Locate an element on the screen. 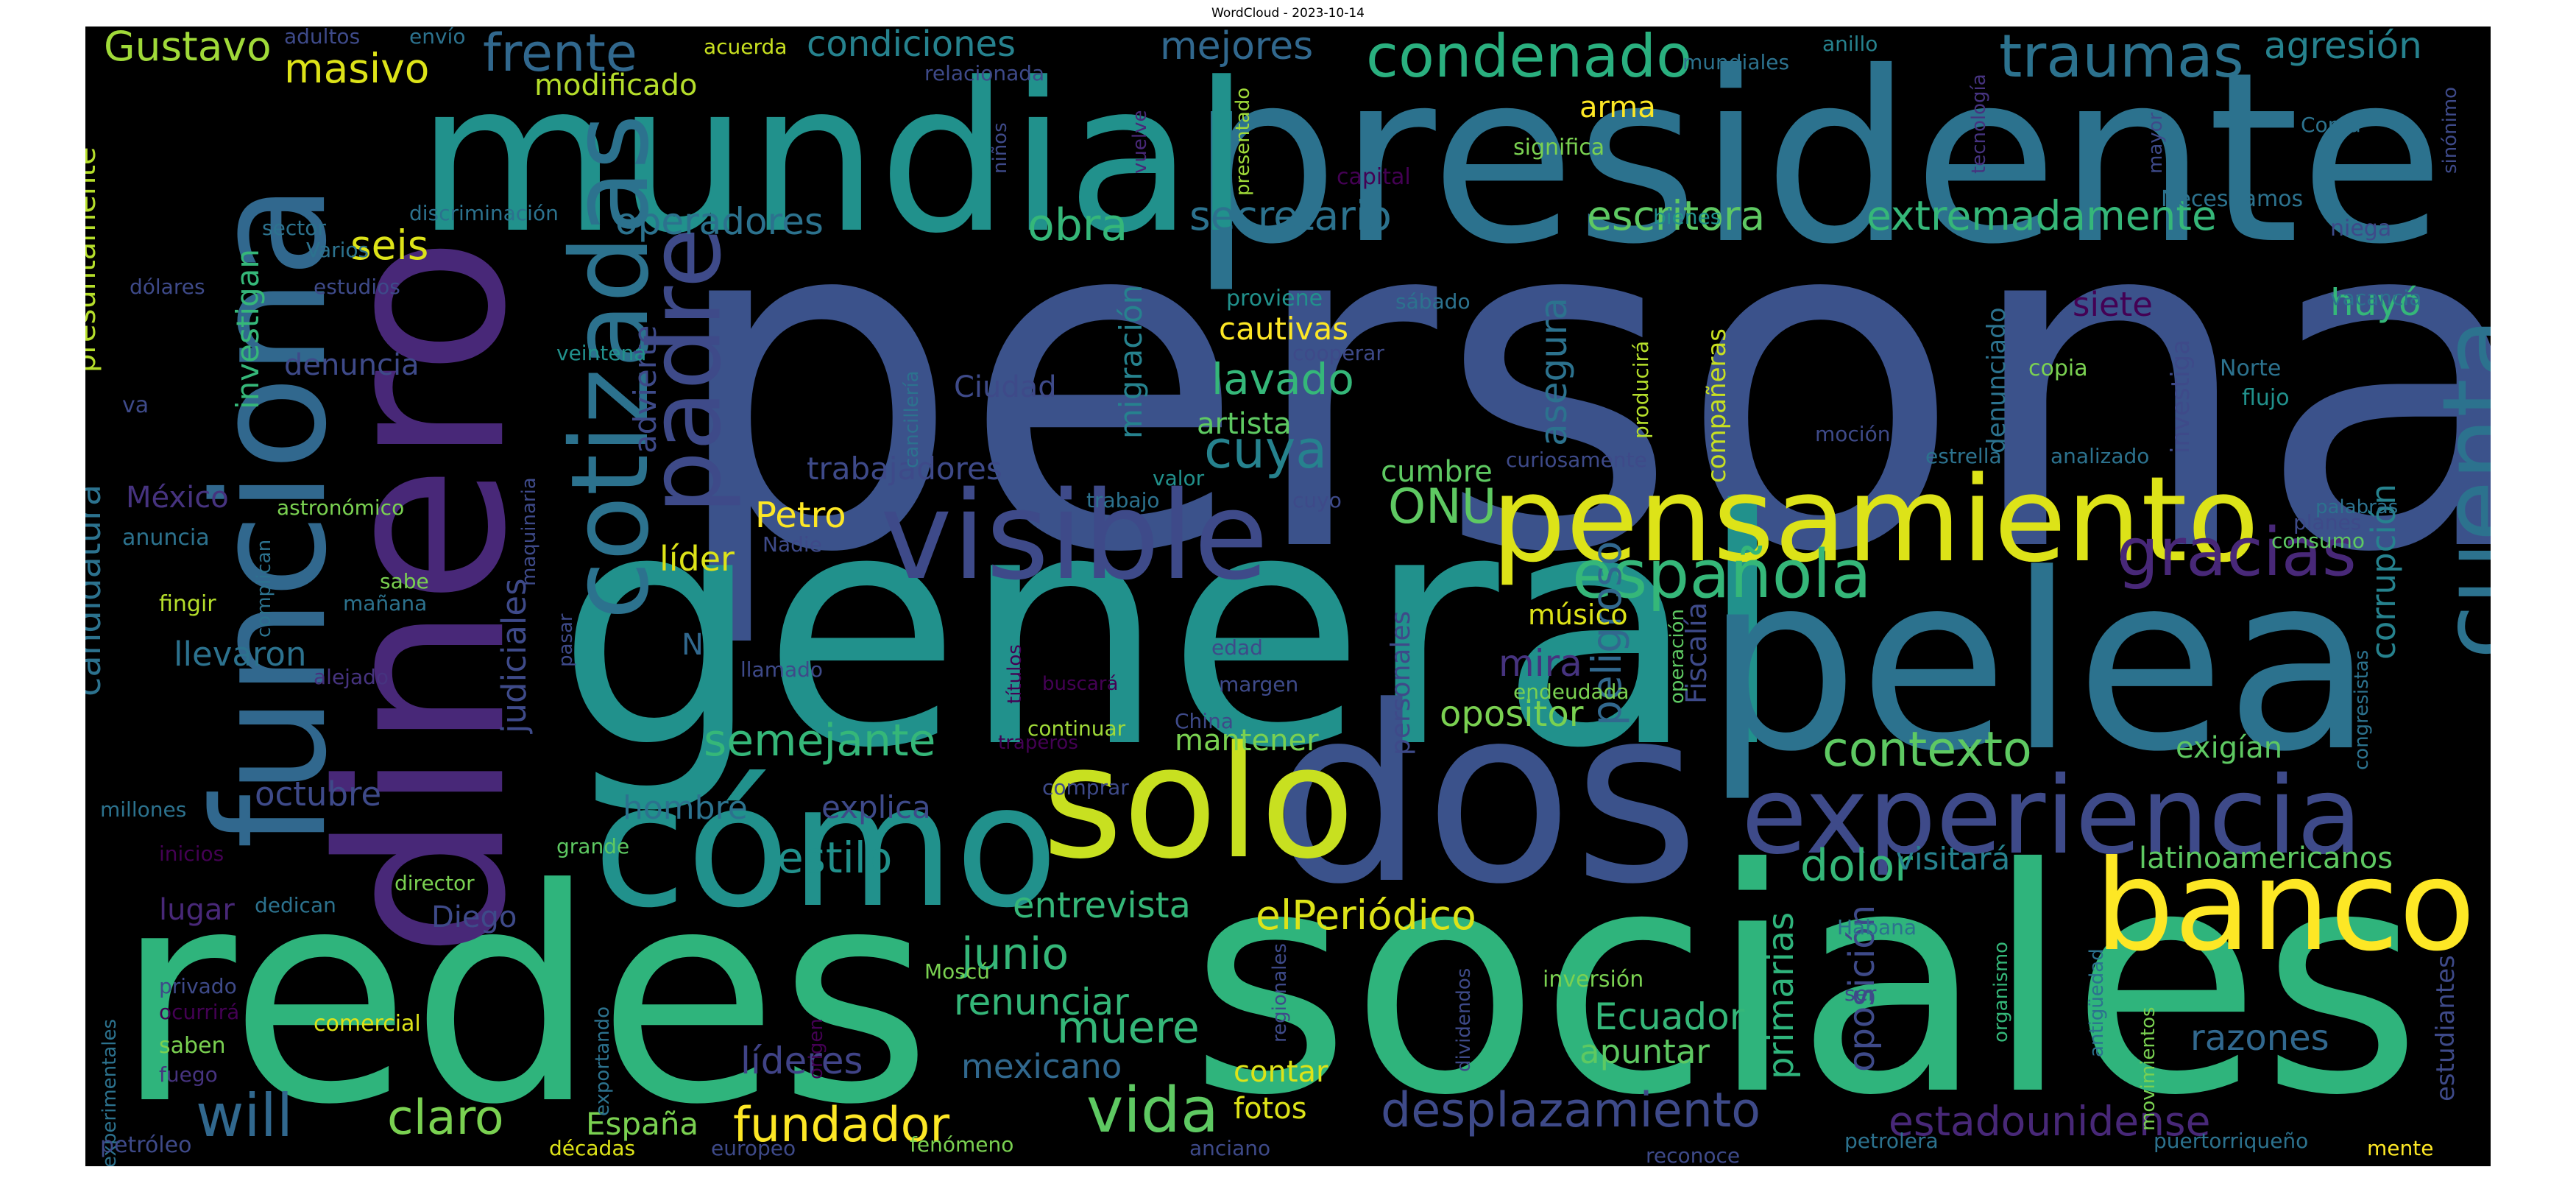 The image size is (2576, 1178). word: Petro is located at coordinates (801, 515).